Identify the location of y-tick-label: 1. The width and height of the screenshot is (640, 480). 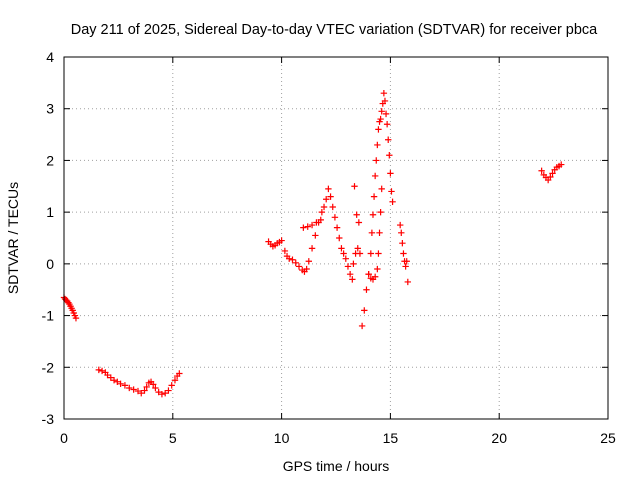
(50, 212).